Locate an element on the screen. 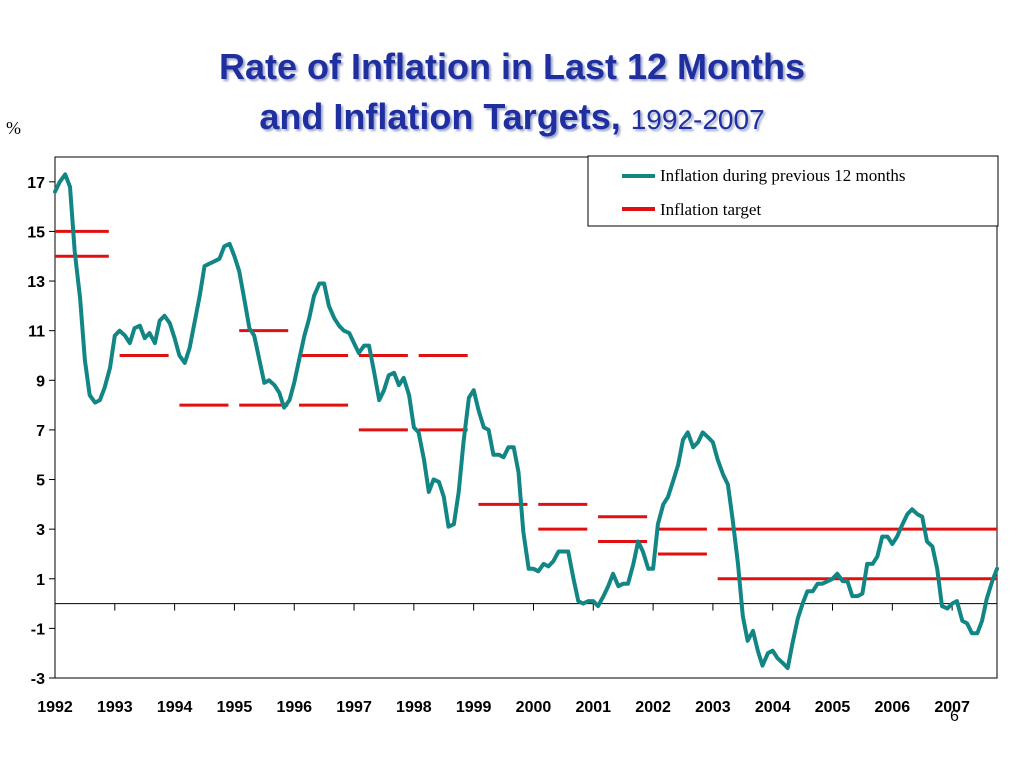  x-tick-label: 2001 is located at coordinates (593, 707).